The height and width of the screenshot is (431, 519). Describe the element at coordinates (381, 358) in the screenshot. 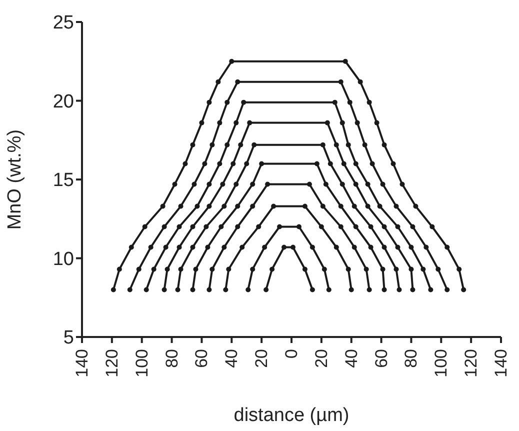

I see `x-tick-label: 60` at that location.